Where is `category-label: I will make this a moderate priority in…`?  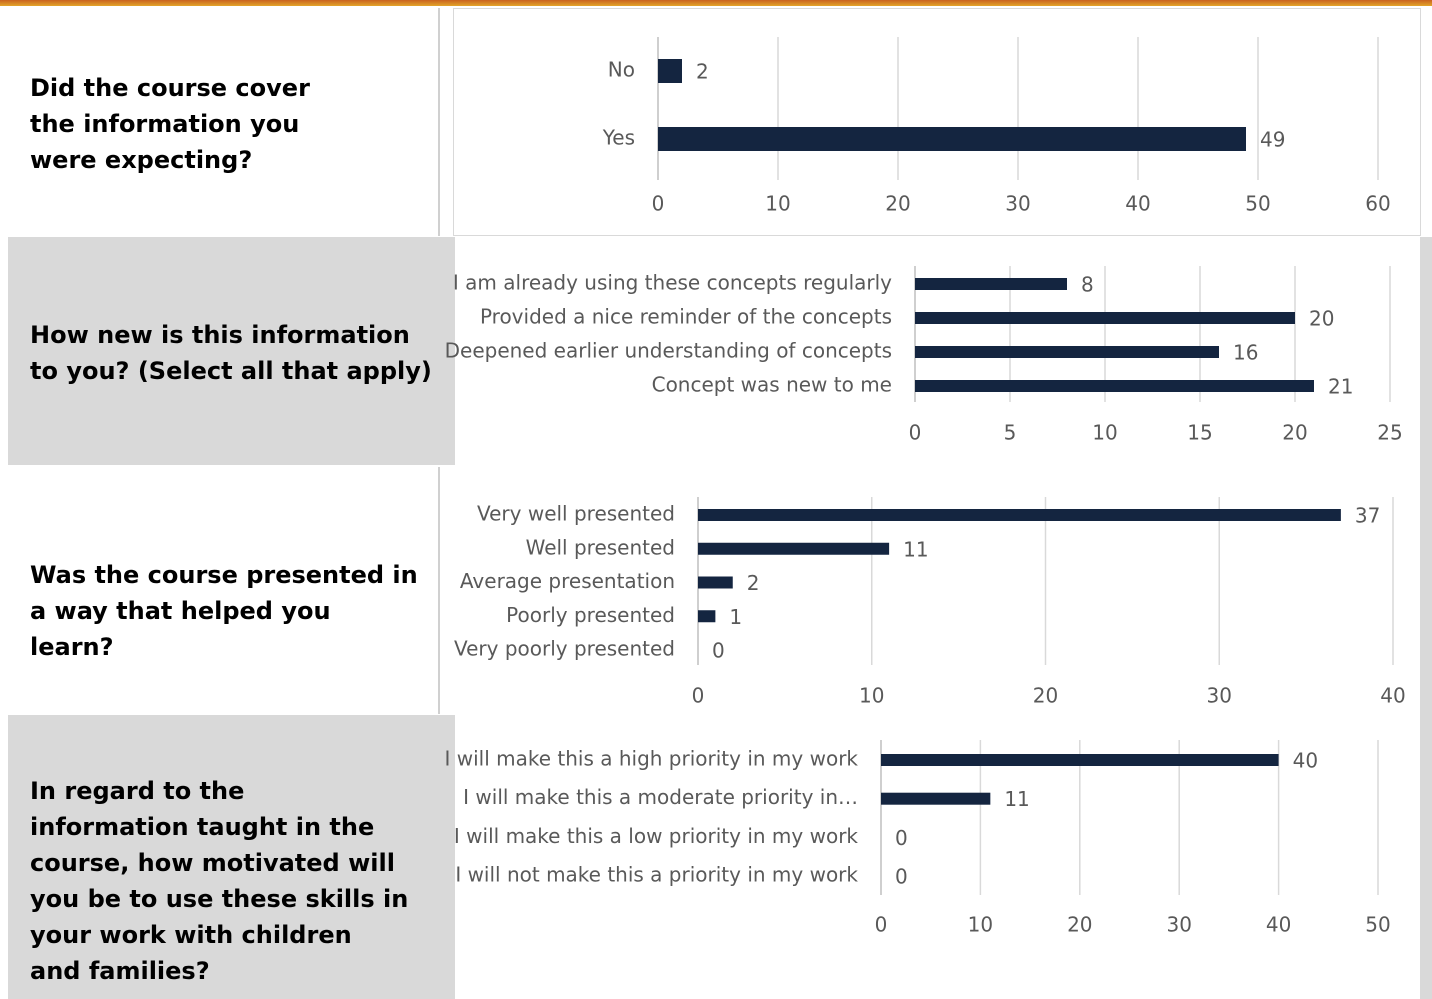
category-label: I will make this a moderate priority in… is located at coordinates (660, 797).